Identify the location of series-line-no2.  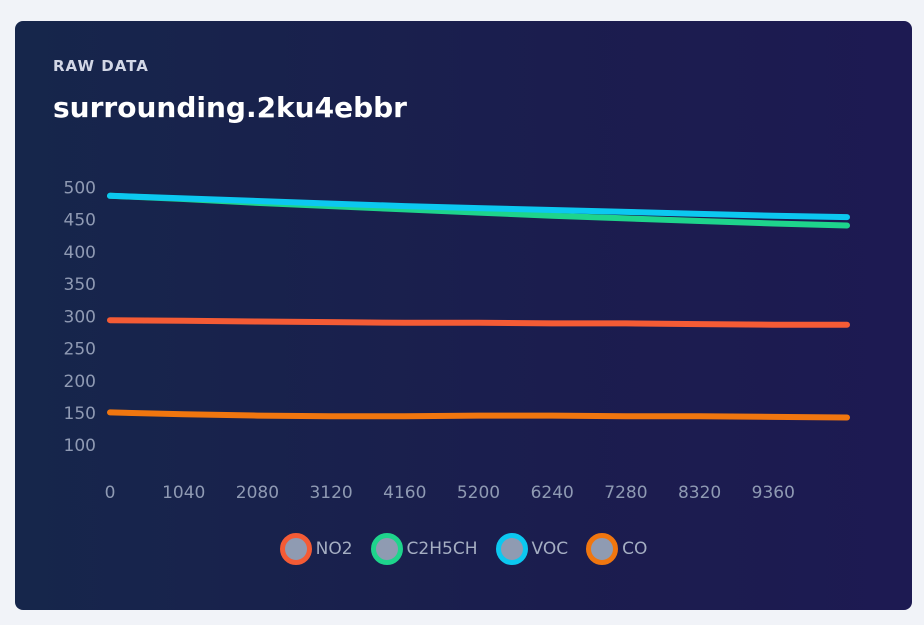
(478, 322).